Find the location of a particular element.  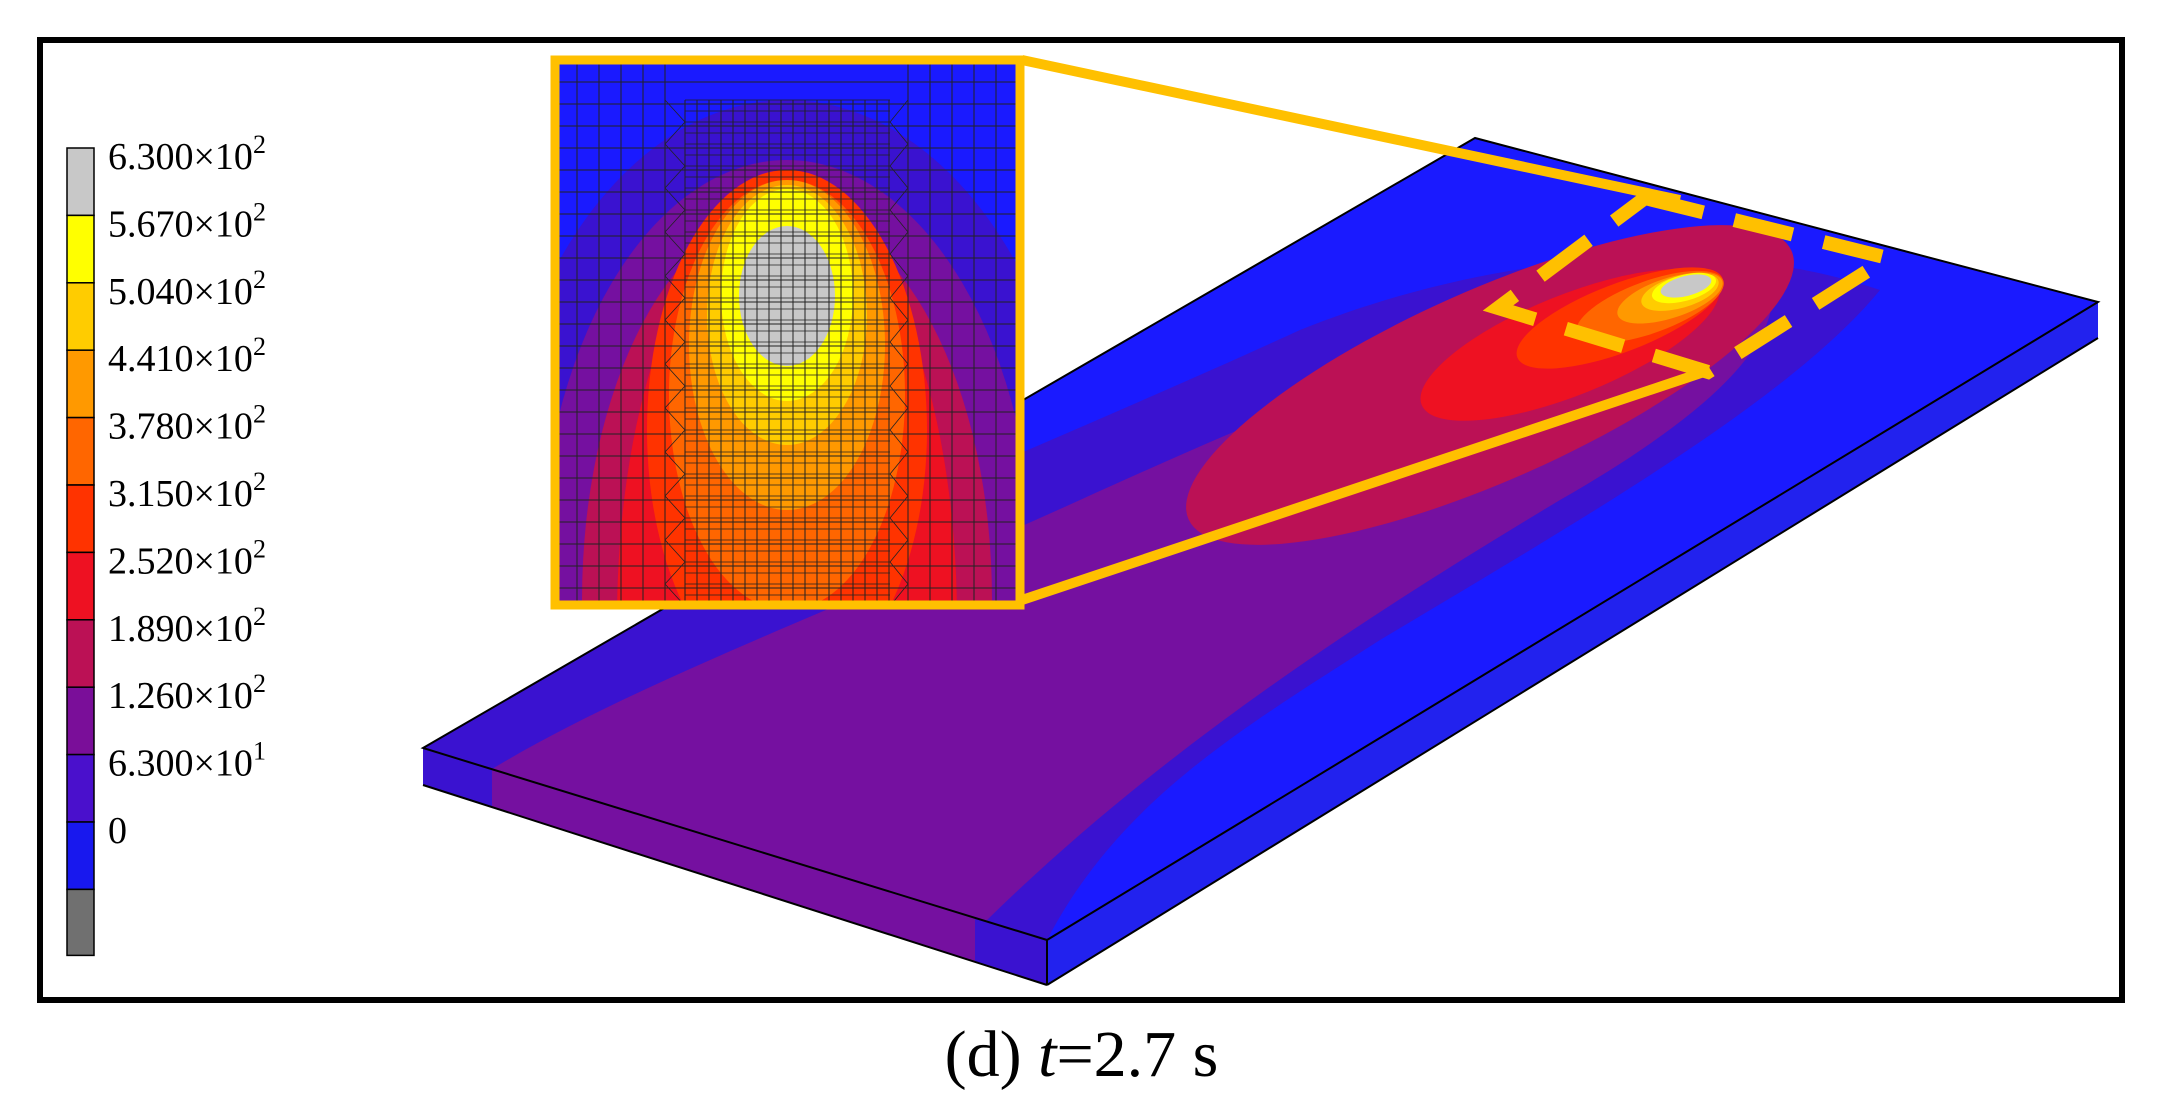

zoom-region-dashed-box is located at coordinates (1694, 285).